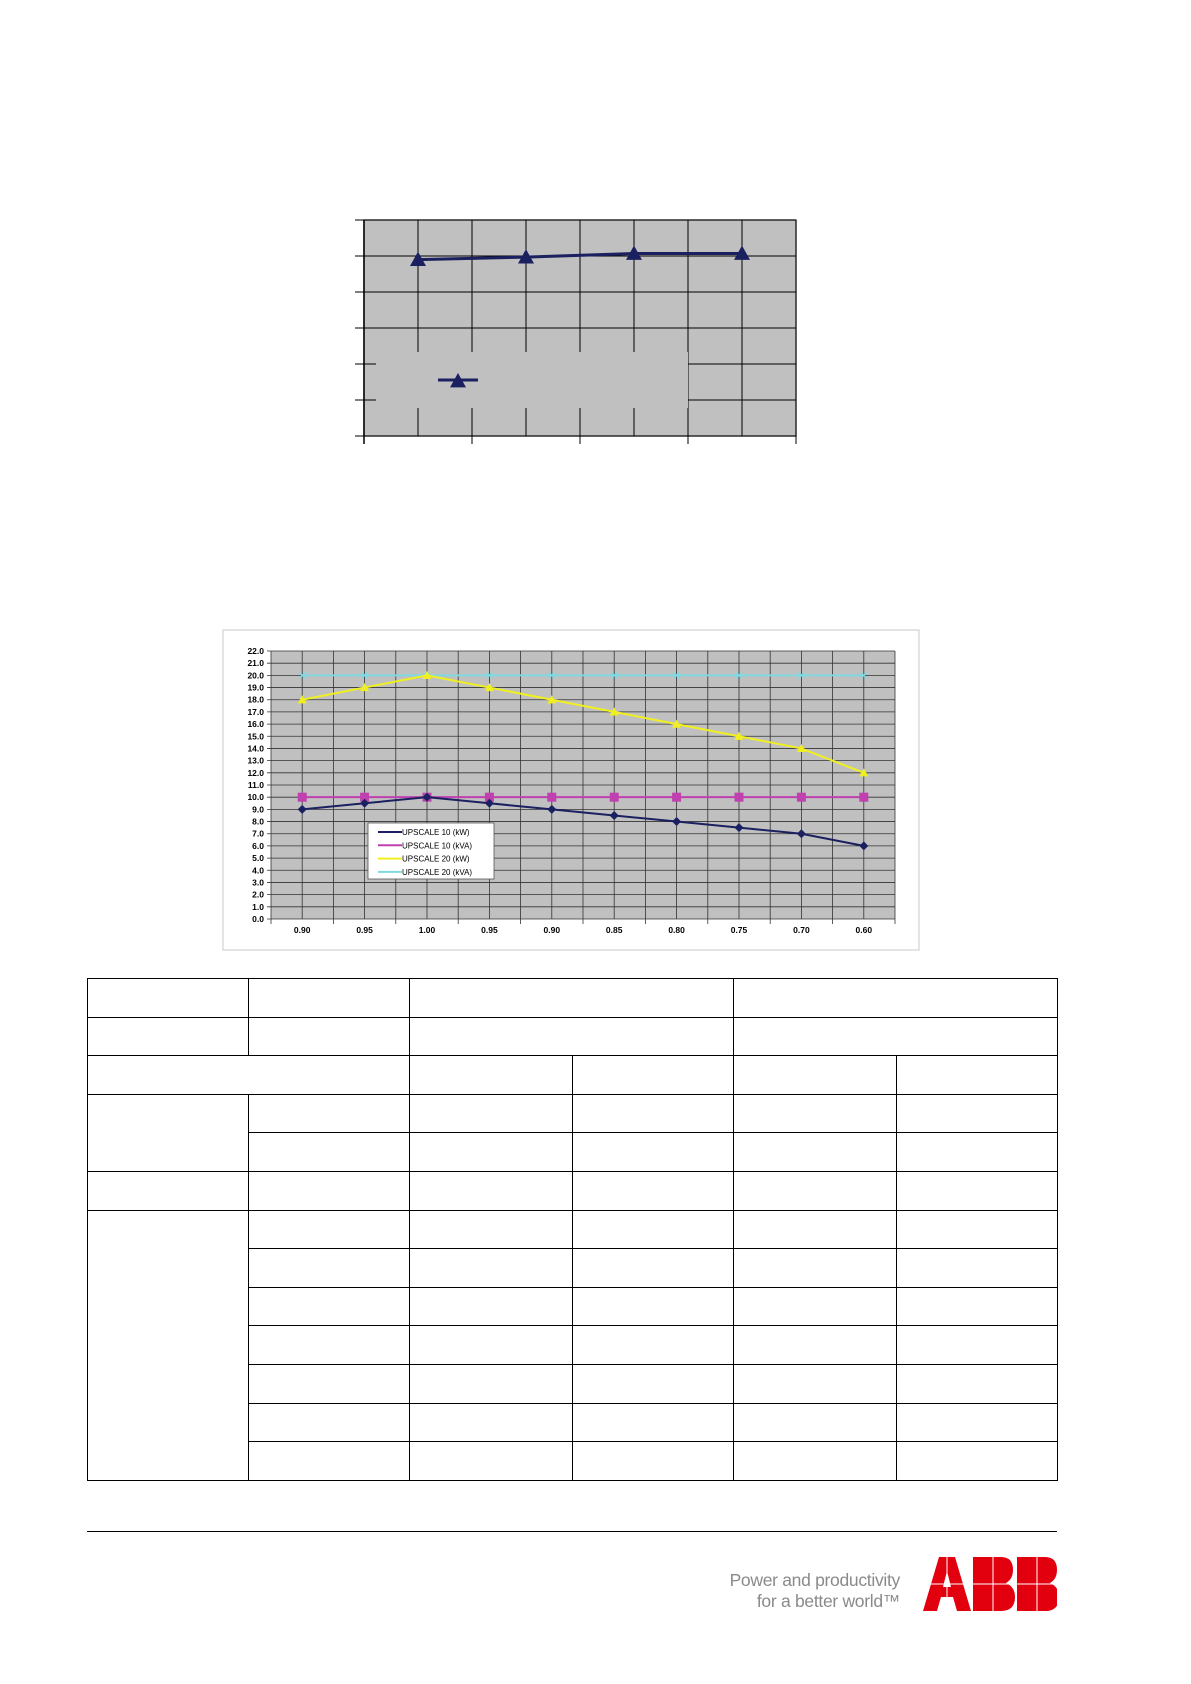  I want to click on y-tick-label: 8.0, so click(258, 822).